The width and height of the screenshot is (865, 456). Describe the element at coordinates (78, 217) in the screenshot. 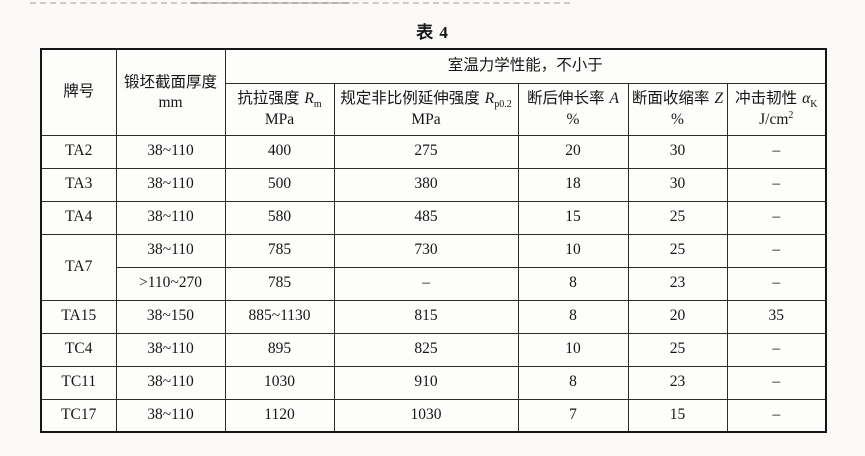

I see `grade-cell: TA4` at that location.